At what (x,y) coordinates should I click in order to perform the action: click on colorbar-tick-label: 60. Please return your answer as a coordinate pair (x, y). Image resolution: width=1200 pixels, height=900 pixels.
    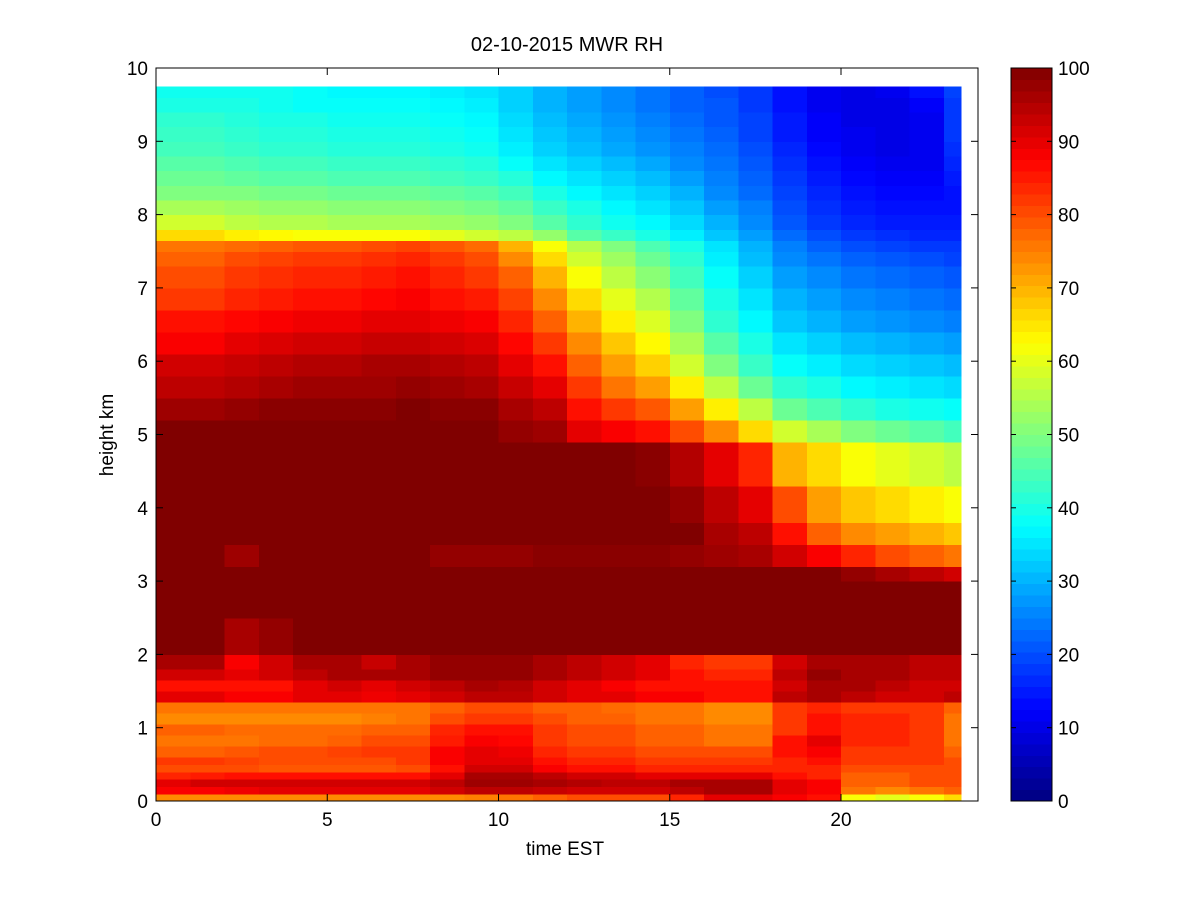
    Looking at the image, I should click on (1068, 362).